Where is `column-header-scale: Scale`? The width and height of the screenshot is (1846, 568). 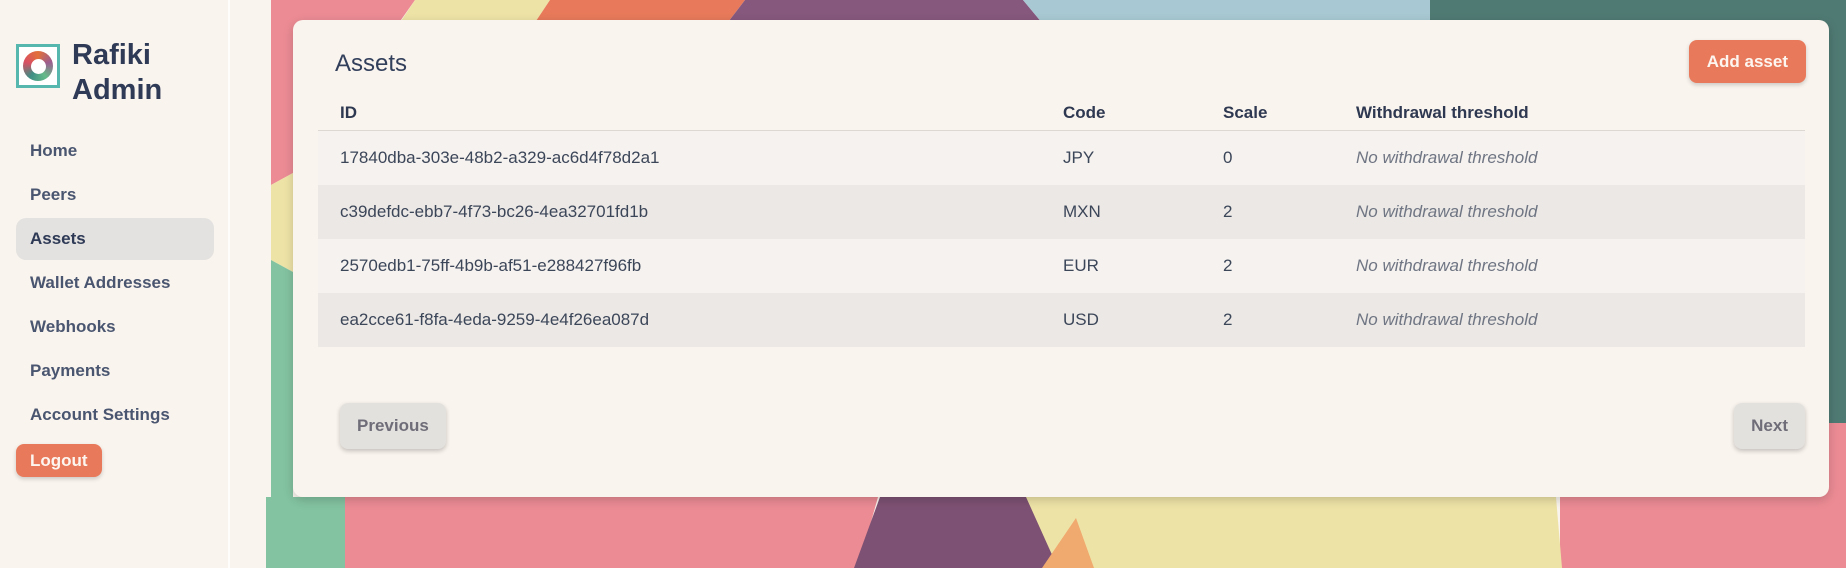
column-header-scale: Scale is located at coordinates (1245, 112).